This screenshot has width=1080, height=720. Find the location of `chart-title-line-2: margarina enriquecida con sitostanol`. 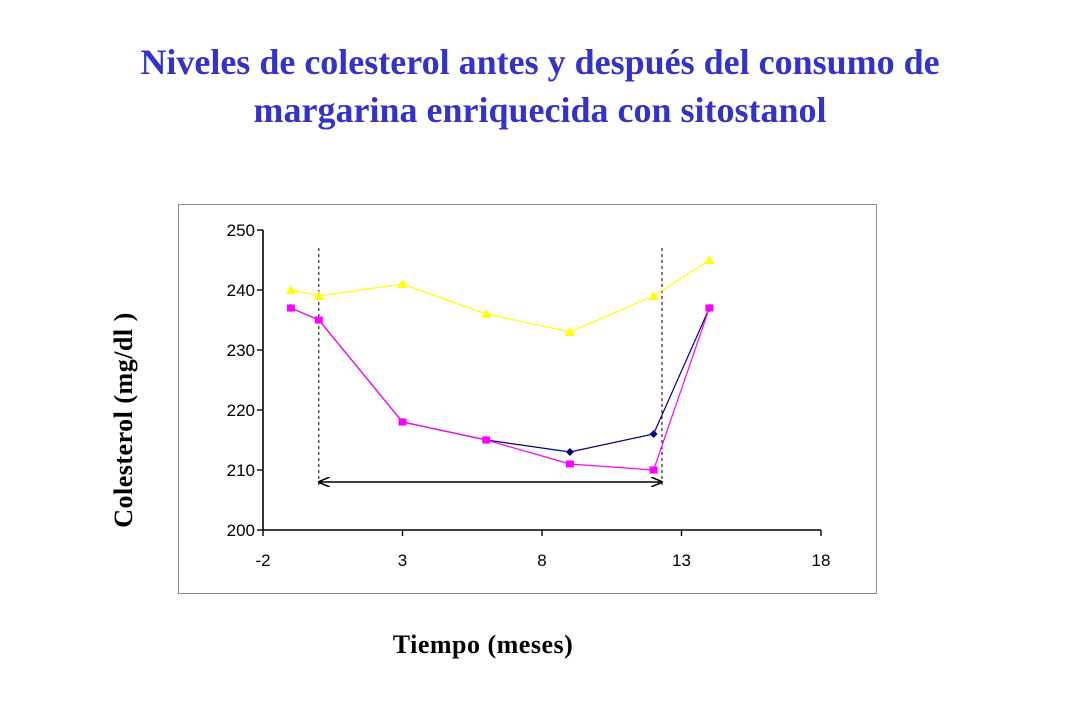

chart-title-line-2: margarina enriquecida con sitostanol is located at coordinates (540, 110).